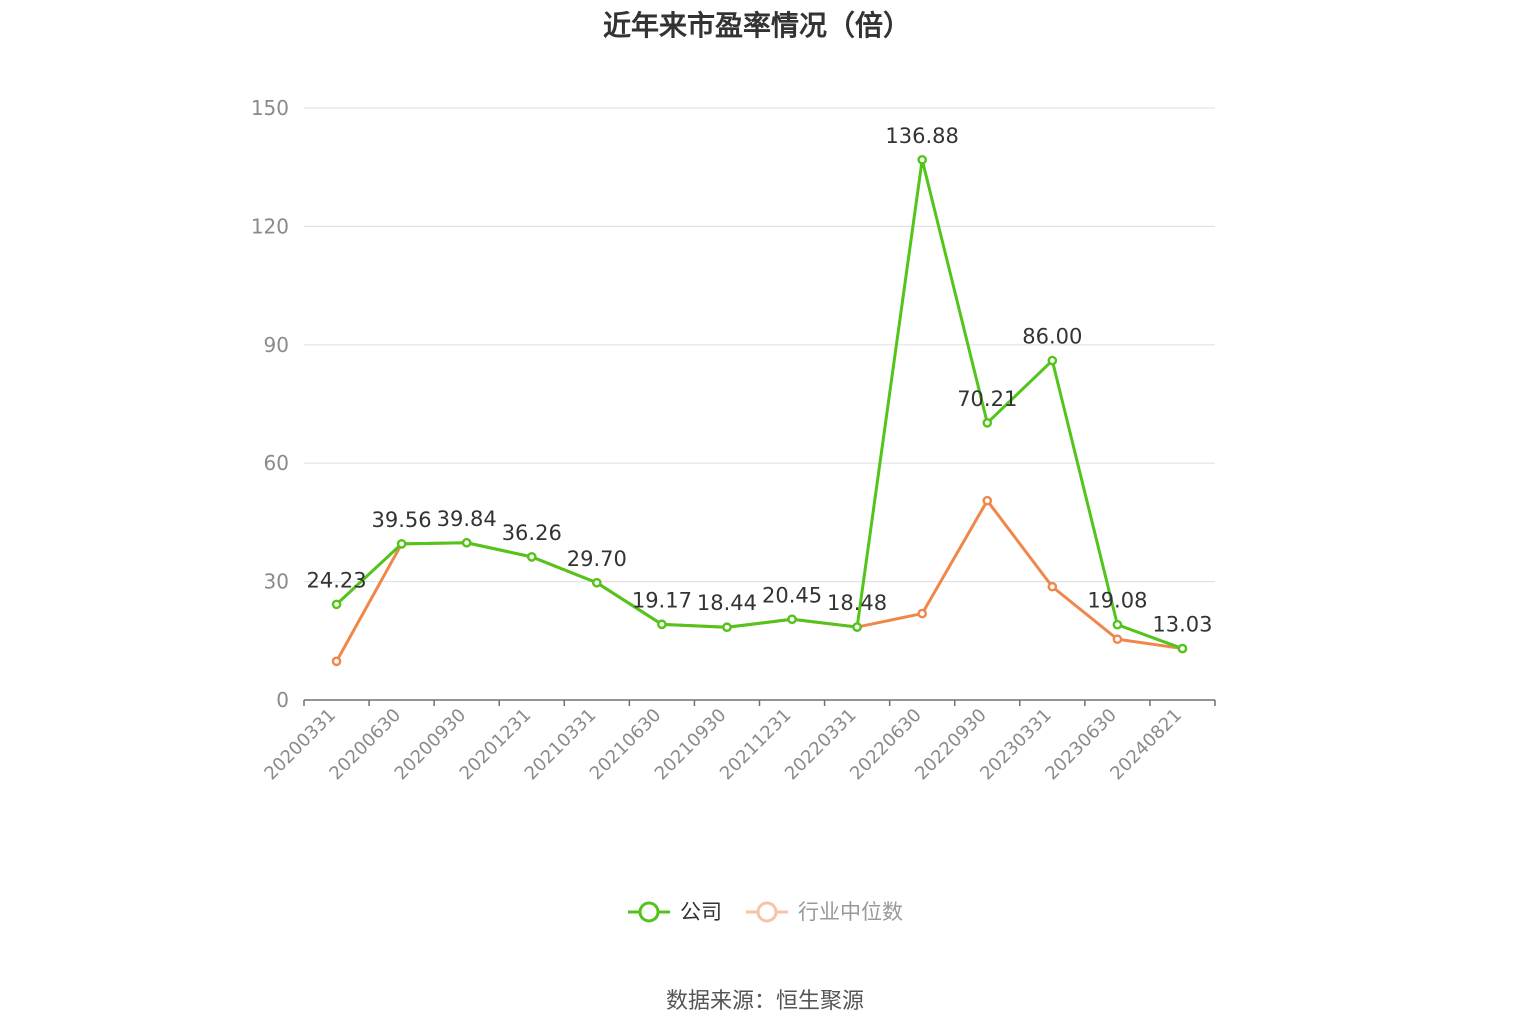 The image size is (1531, 1034). Describe the element at coordinates (276, 582) in the screenshot. I see `y-tick-label: 30` at that location.